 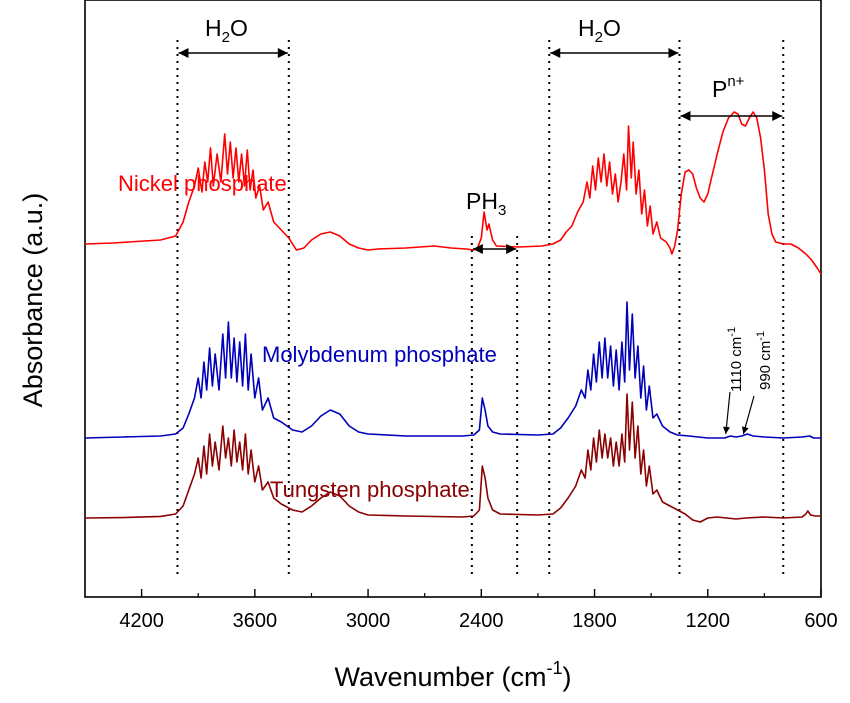 I want to click on arrow-h2o-left-head-left, so click(x=183, y=53).